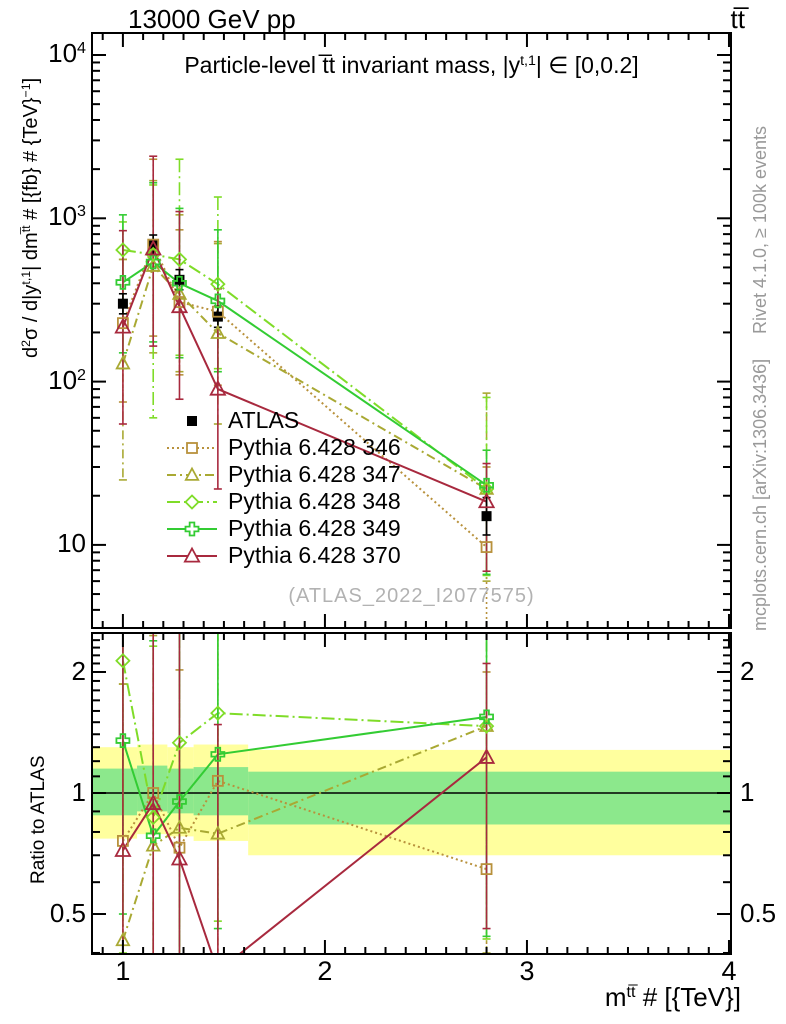  I want to click on analysis-watermark: (ATLAS_2022_I2077575), so click(411, 596).